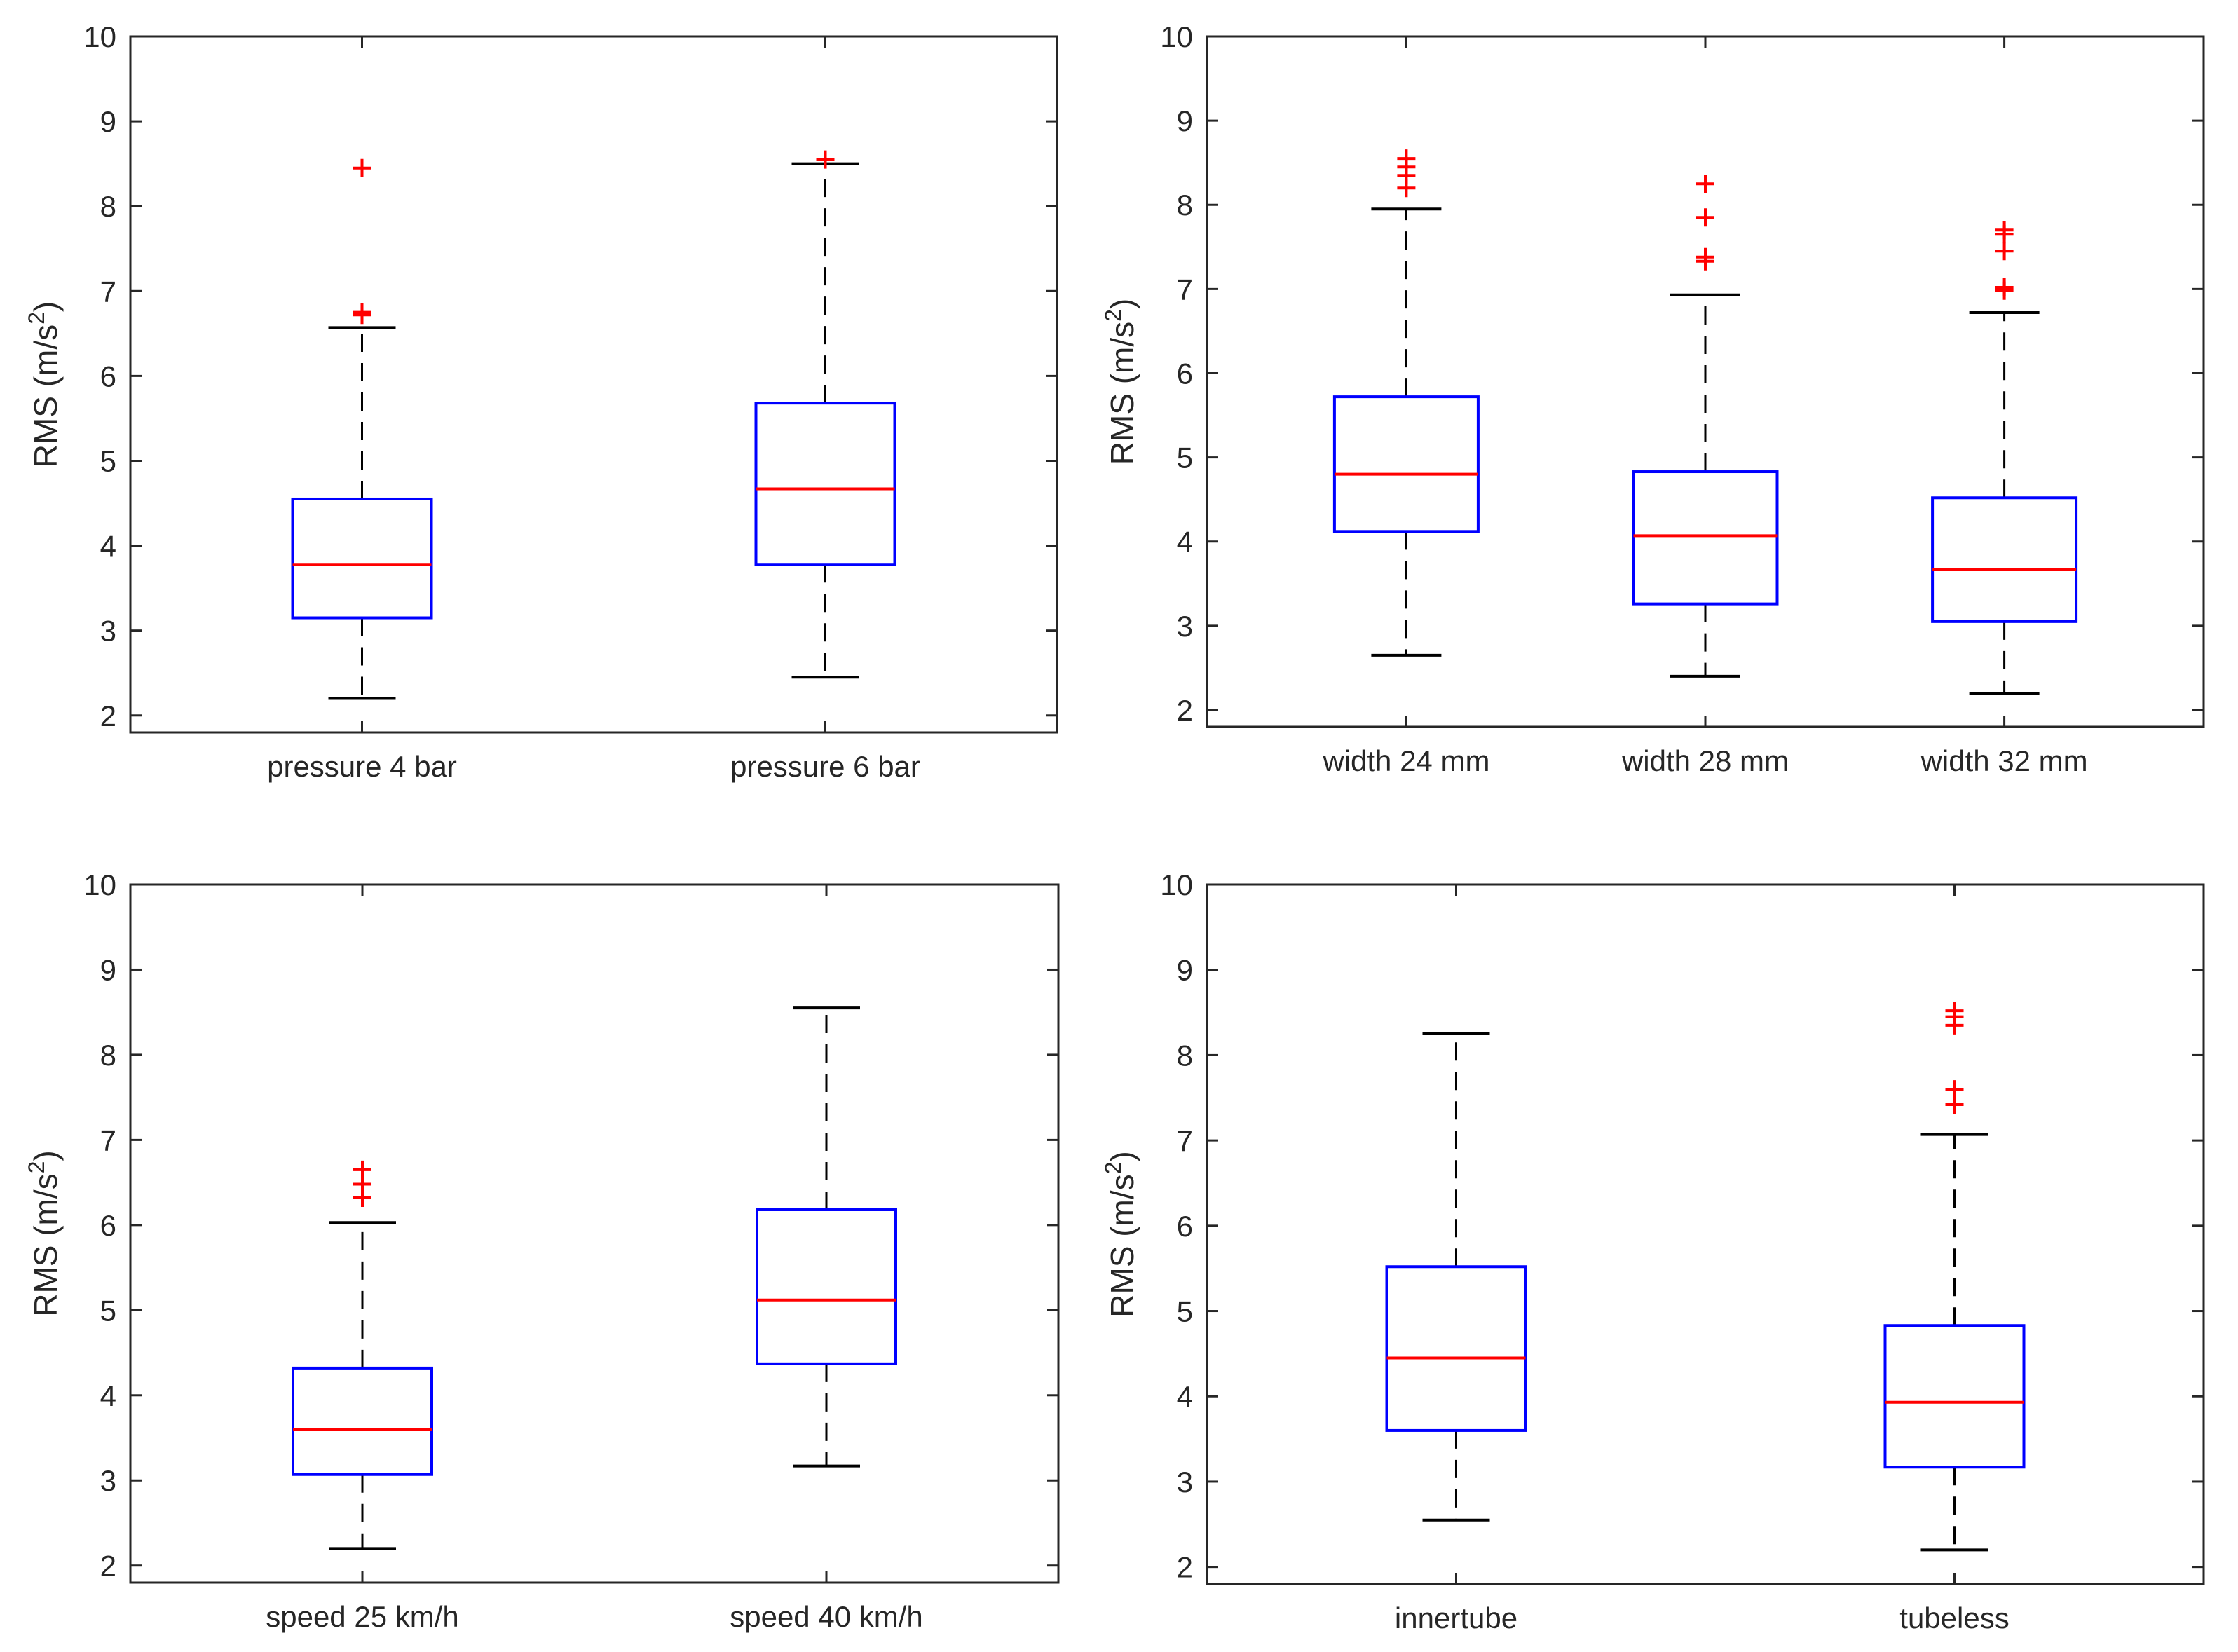 This screenshot has height=1652, width=2238. What do you see at coordinates (2004, 760) in the screenshot?
I see `x-tick-label-width-32-mm: width 32 mm` at bounding box center [2004, 760].